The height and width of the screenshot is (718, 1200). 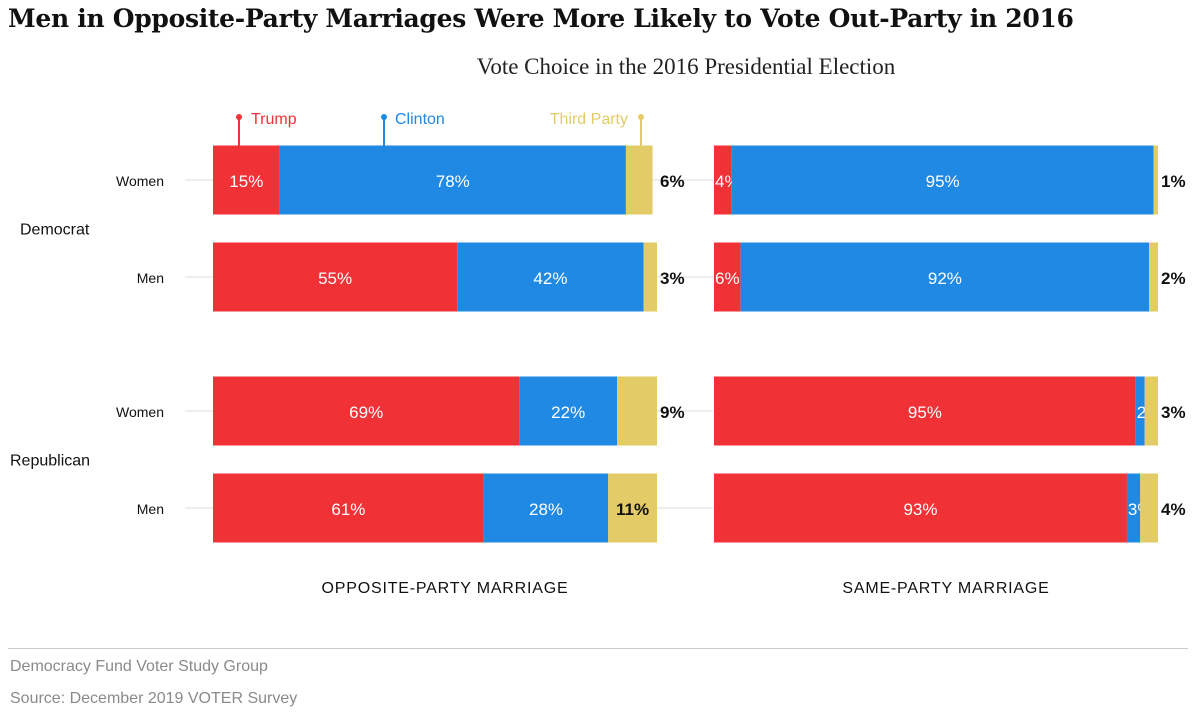 I want to click on data-label-clinton: 42%, so click(x=550, y=278).